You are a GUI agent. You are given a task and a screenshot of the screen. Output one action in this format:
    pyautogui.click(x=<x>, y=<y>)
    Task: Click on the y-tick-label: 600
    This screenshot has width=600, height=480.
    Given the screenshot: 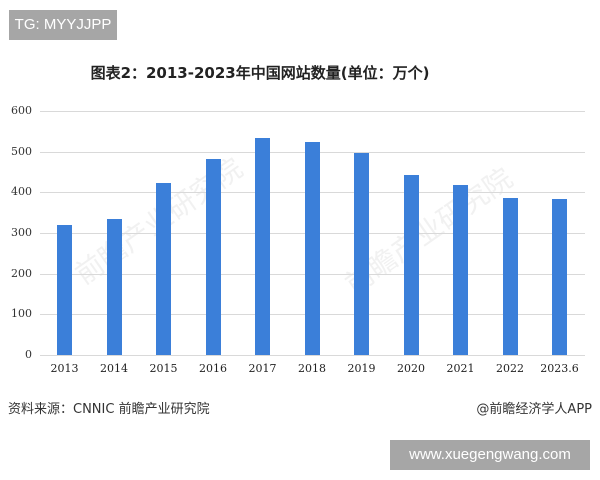 What is the action you would take?
    pyautogui.click(x=21, y=110)
    